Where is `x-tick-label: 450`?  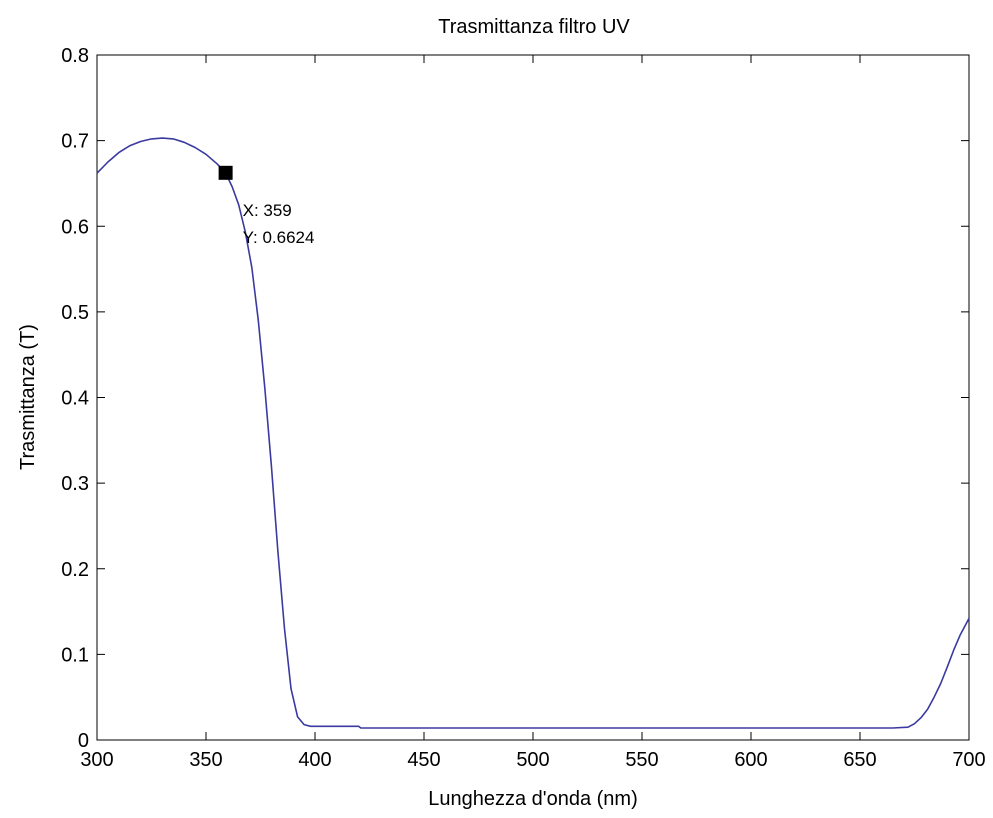
x-tick-label: 450 is located at coordinates (423, 760).